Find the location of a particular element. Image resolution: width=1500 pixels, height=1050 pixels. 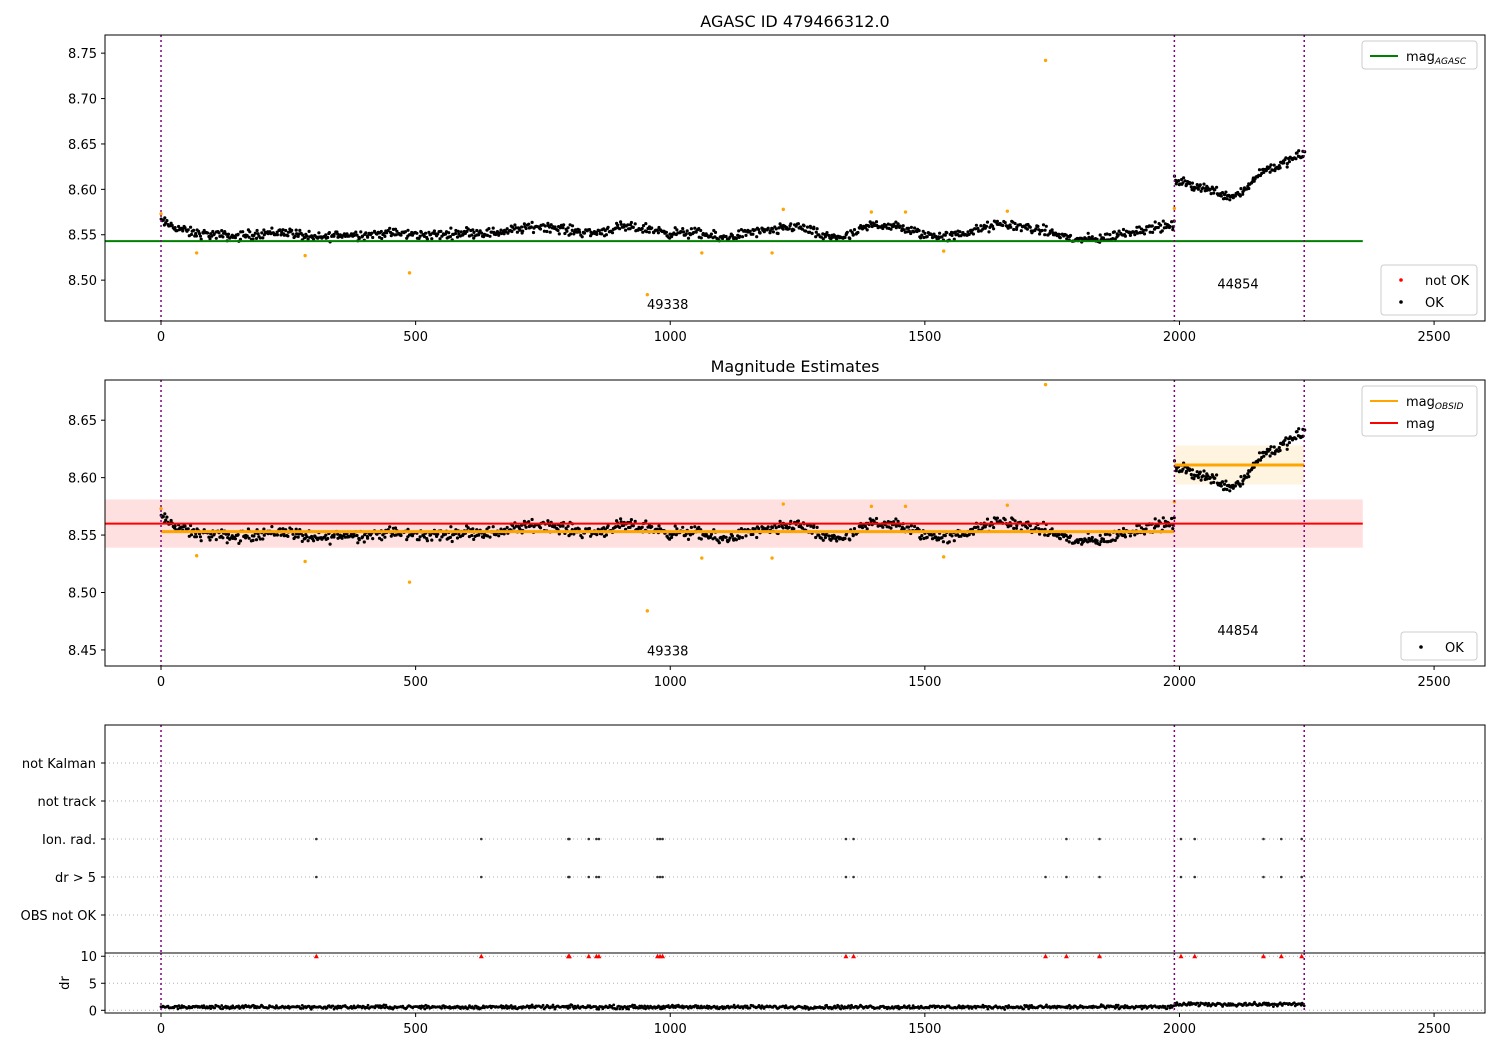

clipped-dr-marker is located at coordinates (1100, 956).